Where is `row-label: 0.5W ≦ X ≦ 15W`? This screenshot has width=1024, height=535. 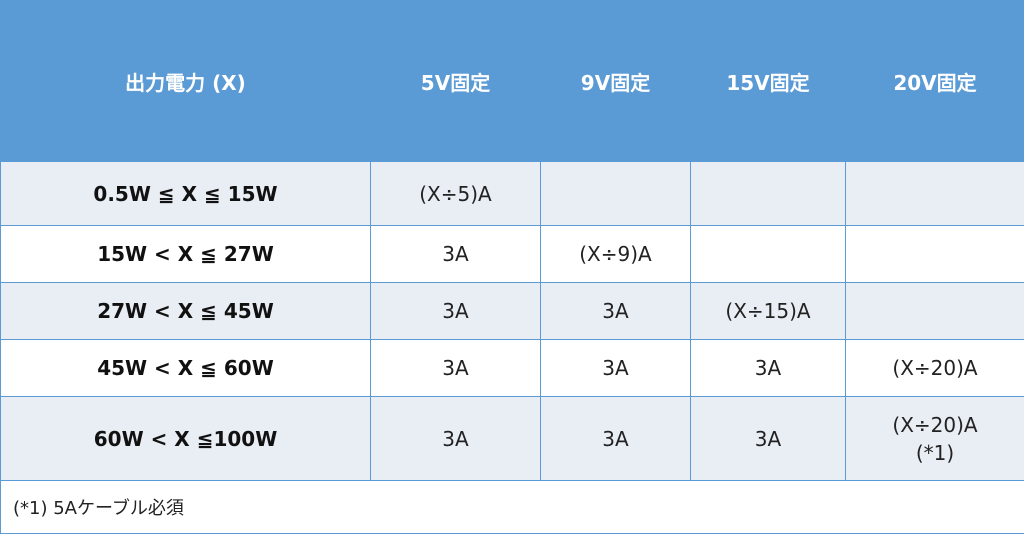
row-label: 0.5W ≦ X ≦ 15W is located at coordinates (185, 193).